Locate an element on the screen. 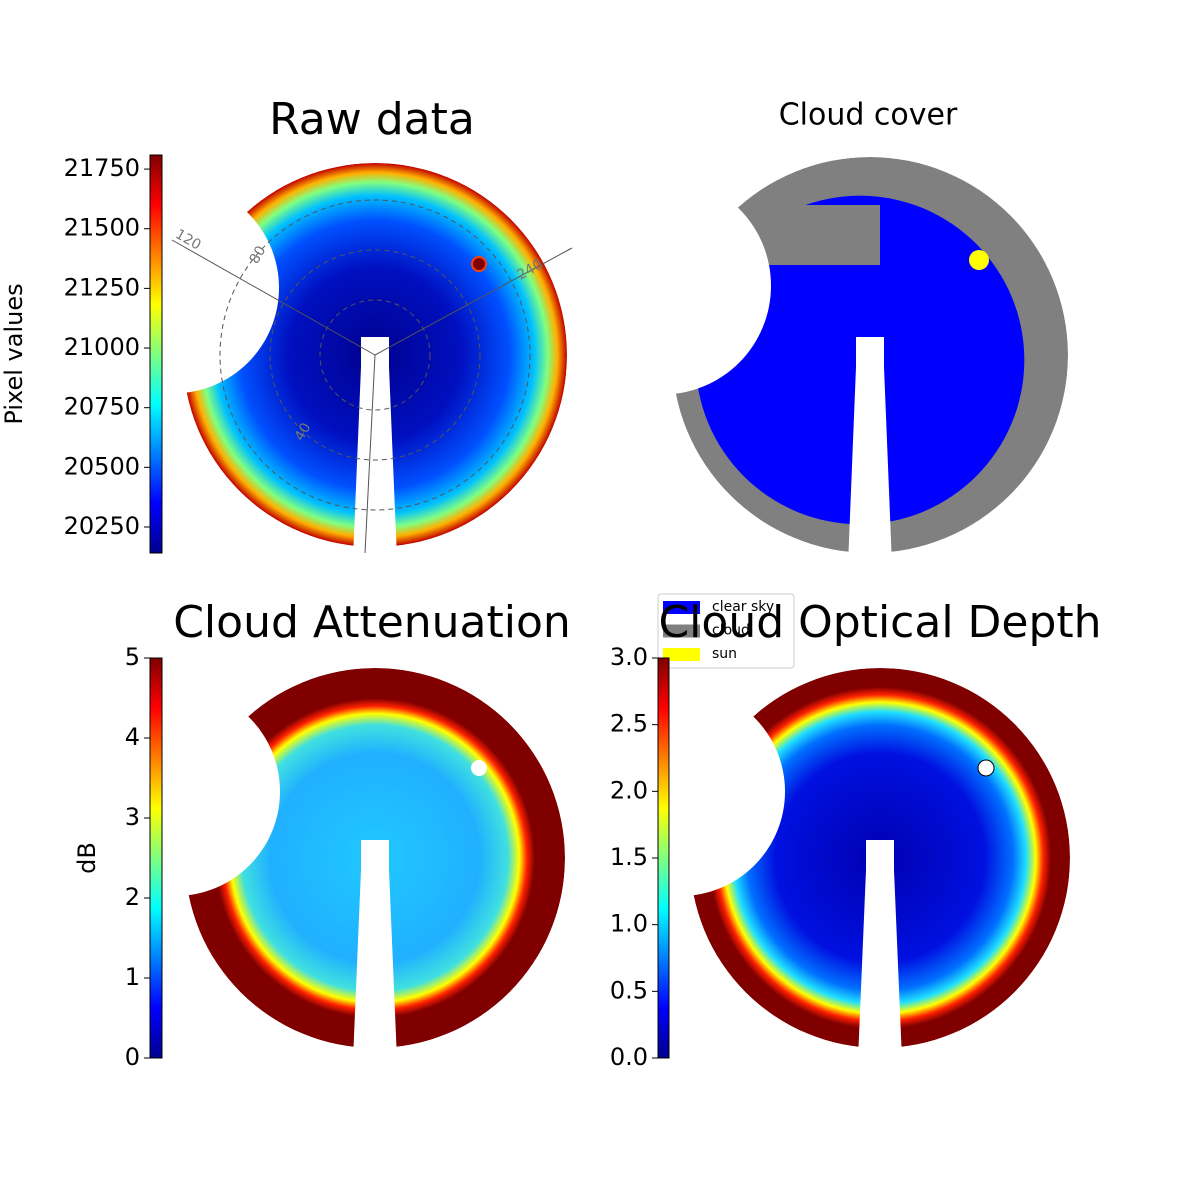 The image size is (1200, 1200). colorbar-tick-label: 20750 is located at coordinates (102, 407).